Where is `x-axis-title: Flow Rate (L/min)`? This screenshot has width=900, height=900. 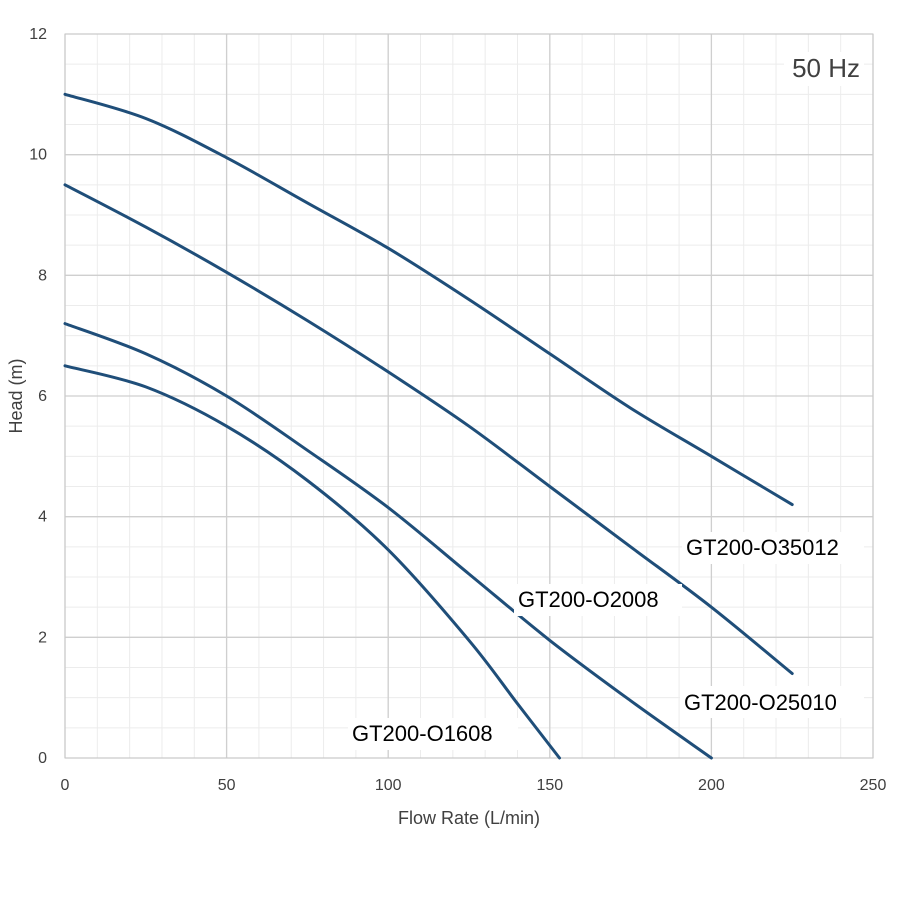 x-axis-title: Flow Rate (L/min) is located at coordinates (469, 818).